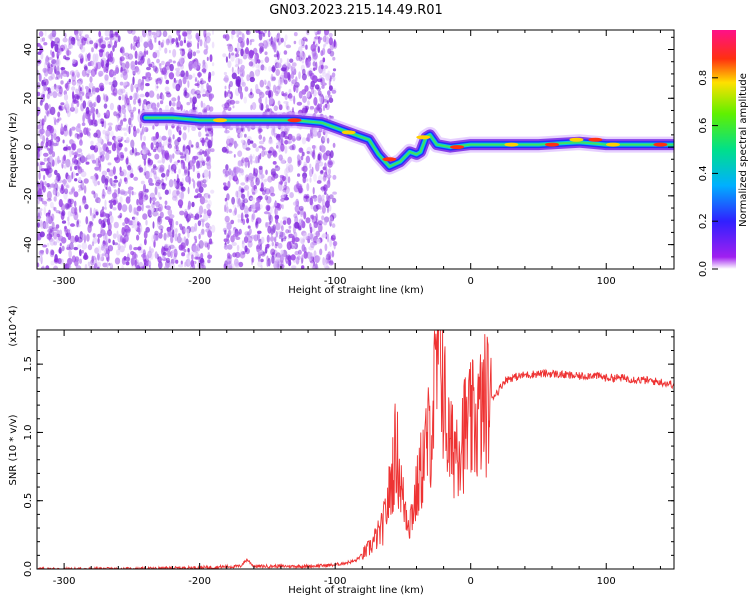 Image resolution: width=750 pixels, height=600 pixels. Describe the element at coordinates (13, 449) in the screenshot. I see `snr-y-label: SNR (10 * v/v)` at that location.